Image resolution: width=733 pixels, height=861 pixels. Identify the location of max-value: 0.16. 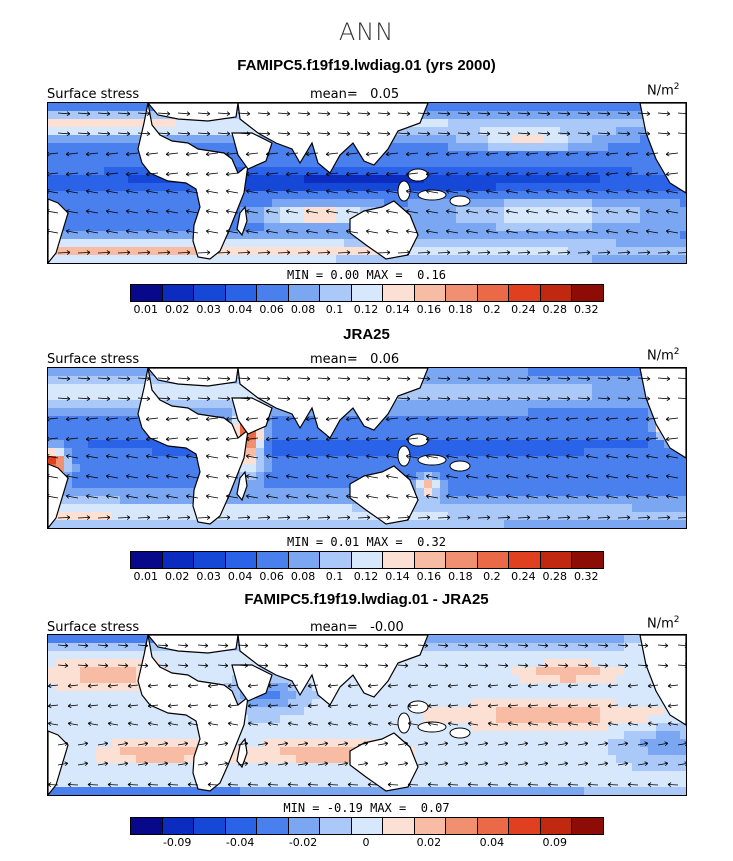
(431, 275).